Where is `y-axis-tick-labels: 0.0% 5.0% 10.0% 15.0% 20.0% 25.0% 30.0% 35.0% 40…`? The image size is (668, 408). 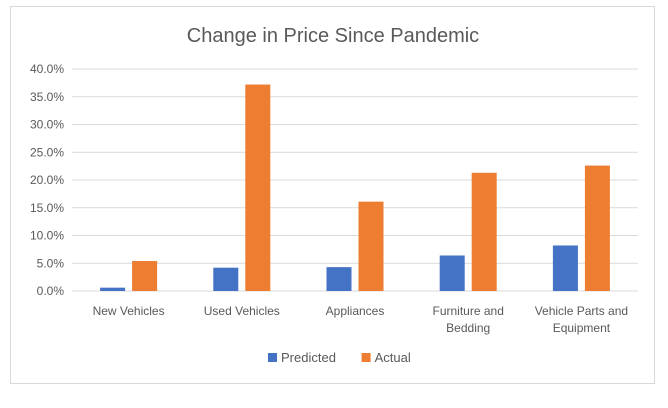 y-axis-tick-labels: 0.0% 5.0% 10.0% 15.0% 20.0% 25.0% 30.0% 35.0% 40… is located at coordinates (47, 180).